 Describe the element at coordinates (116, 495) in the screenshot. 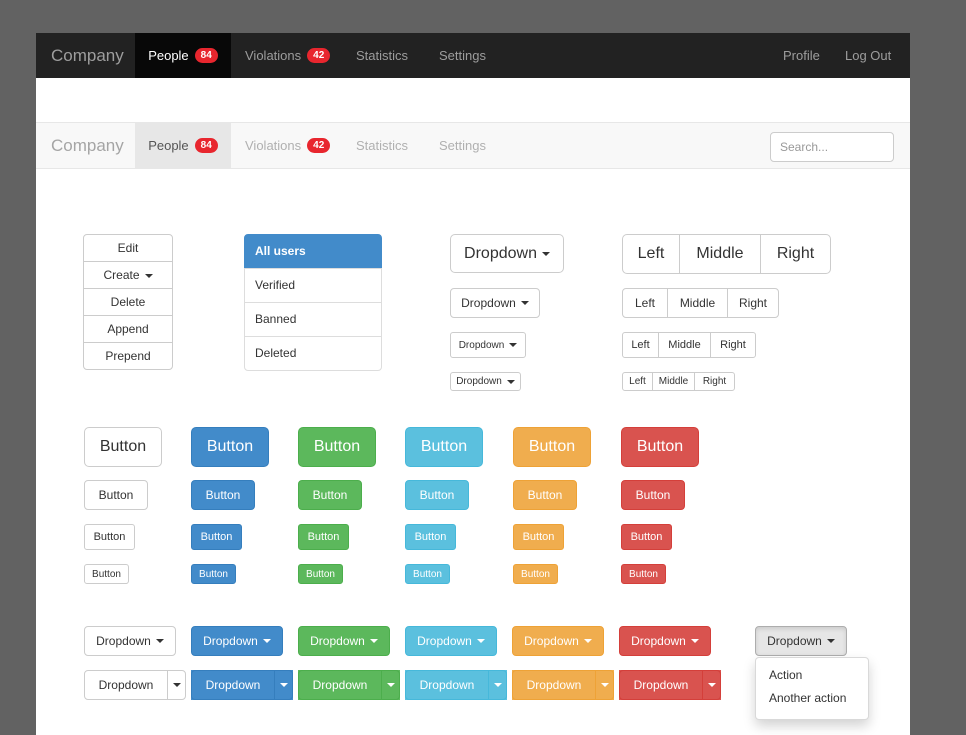

I see `default-button-md: Button` at that location.